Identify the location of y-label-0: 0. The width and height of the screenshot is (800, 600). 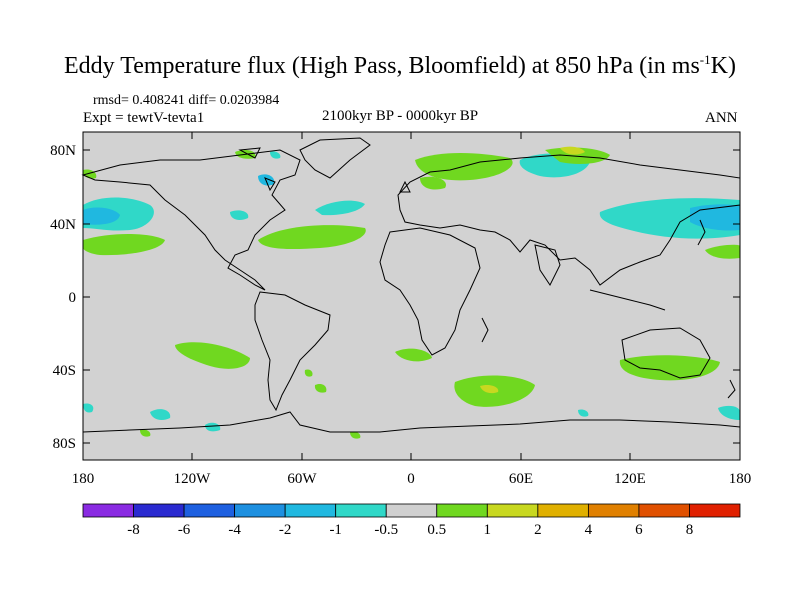
(73, 298).